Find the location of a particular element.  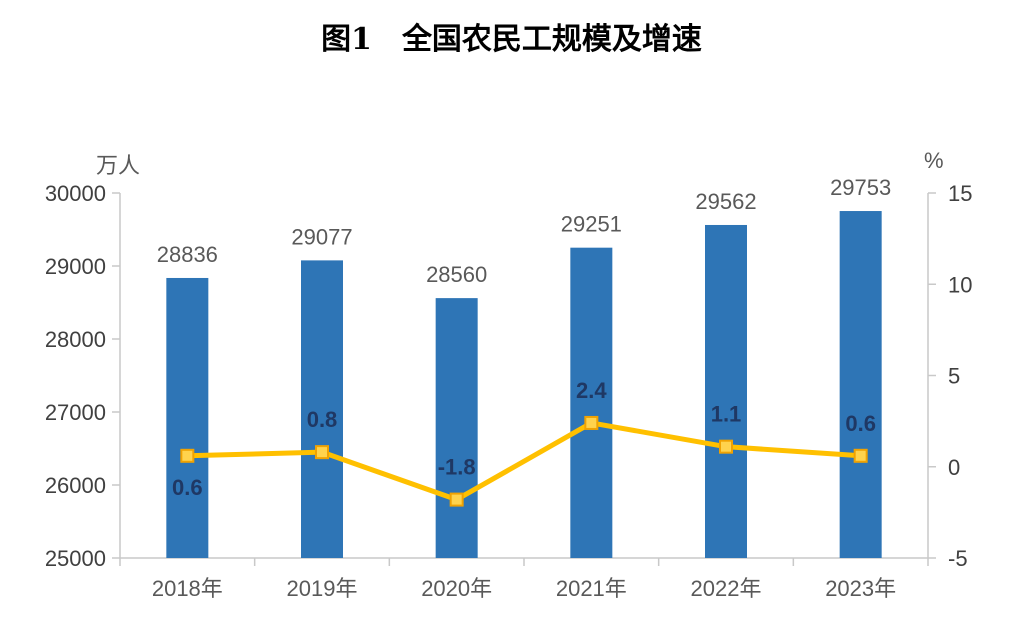

right-axis-tick-label: 5 is located at coordinates (954, 376).